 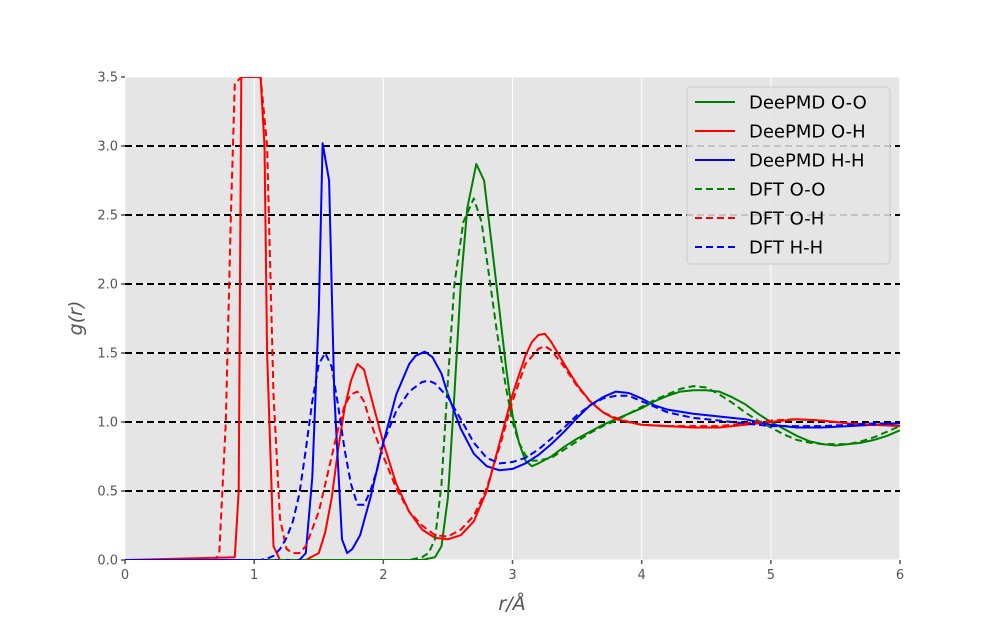 What do you see at coordinates (787, 190) in the screenshot?
I see `legend-label: DFT O-O` at bounding box center [787, 190].